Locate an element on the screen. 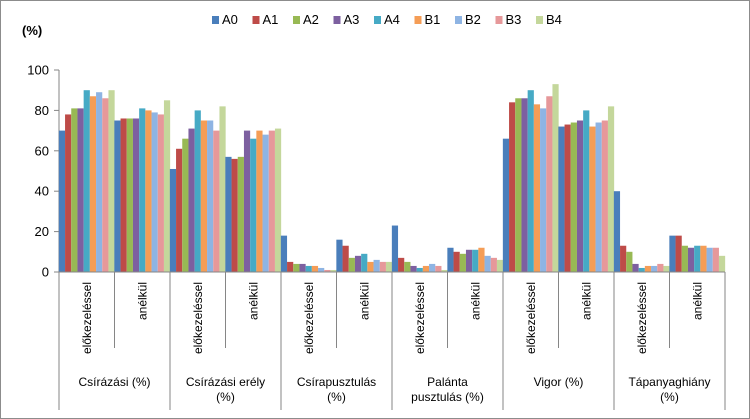  y-tick-label: 0 is located at coordinates (45, 272).